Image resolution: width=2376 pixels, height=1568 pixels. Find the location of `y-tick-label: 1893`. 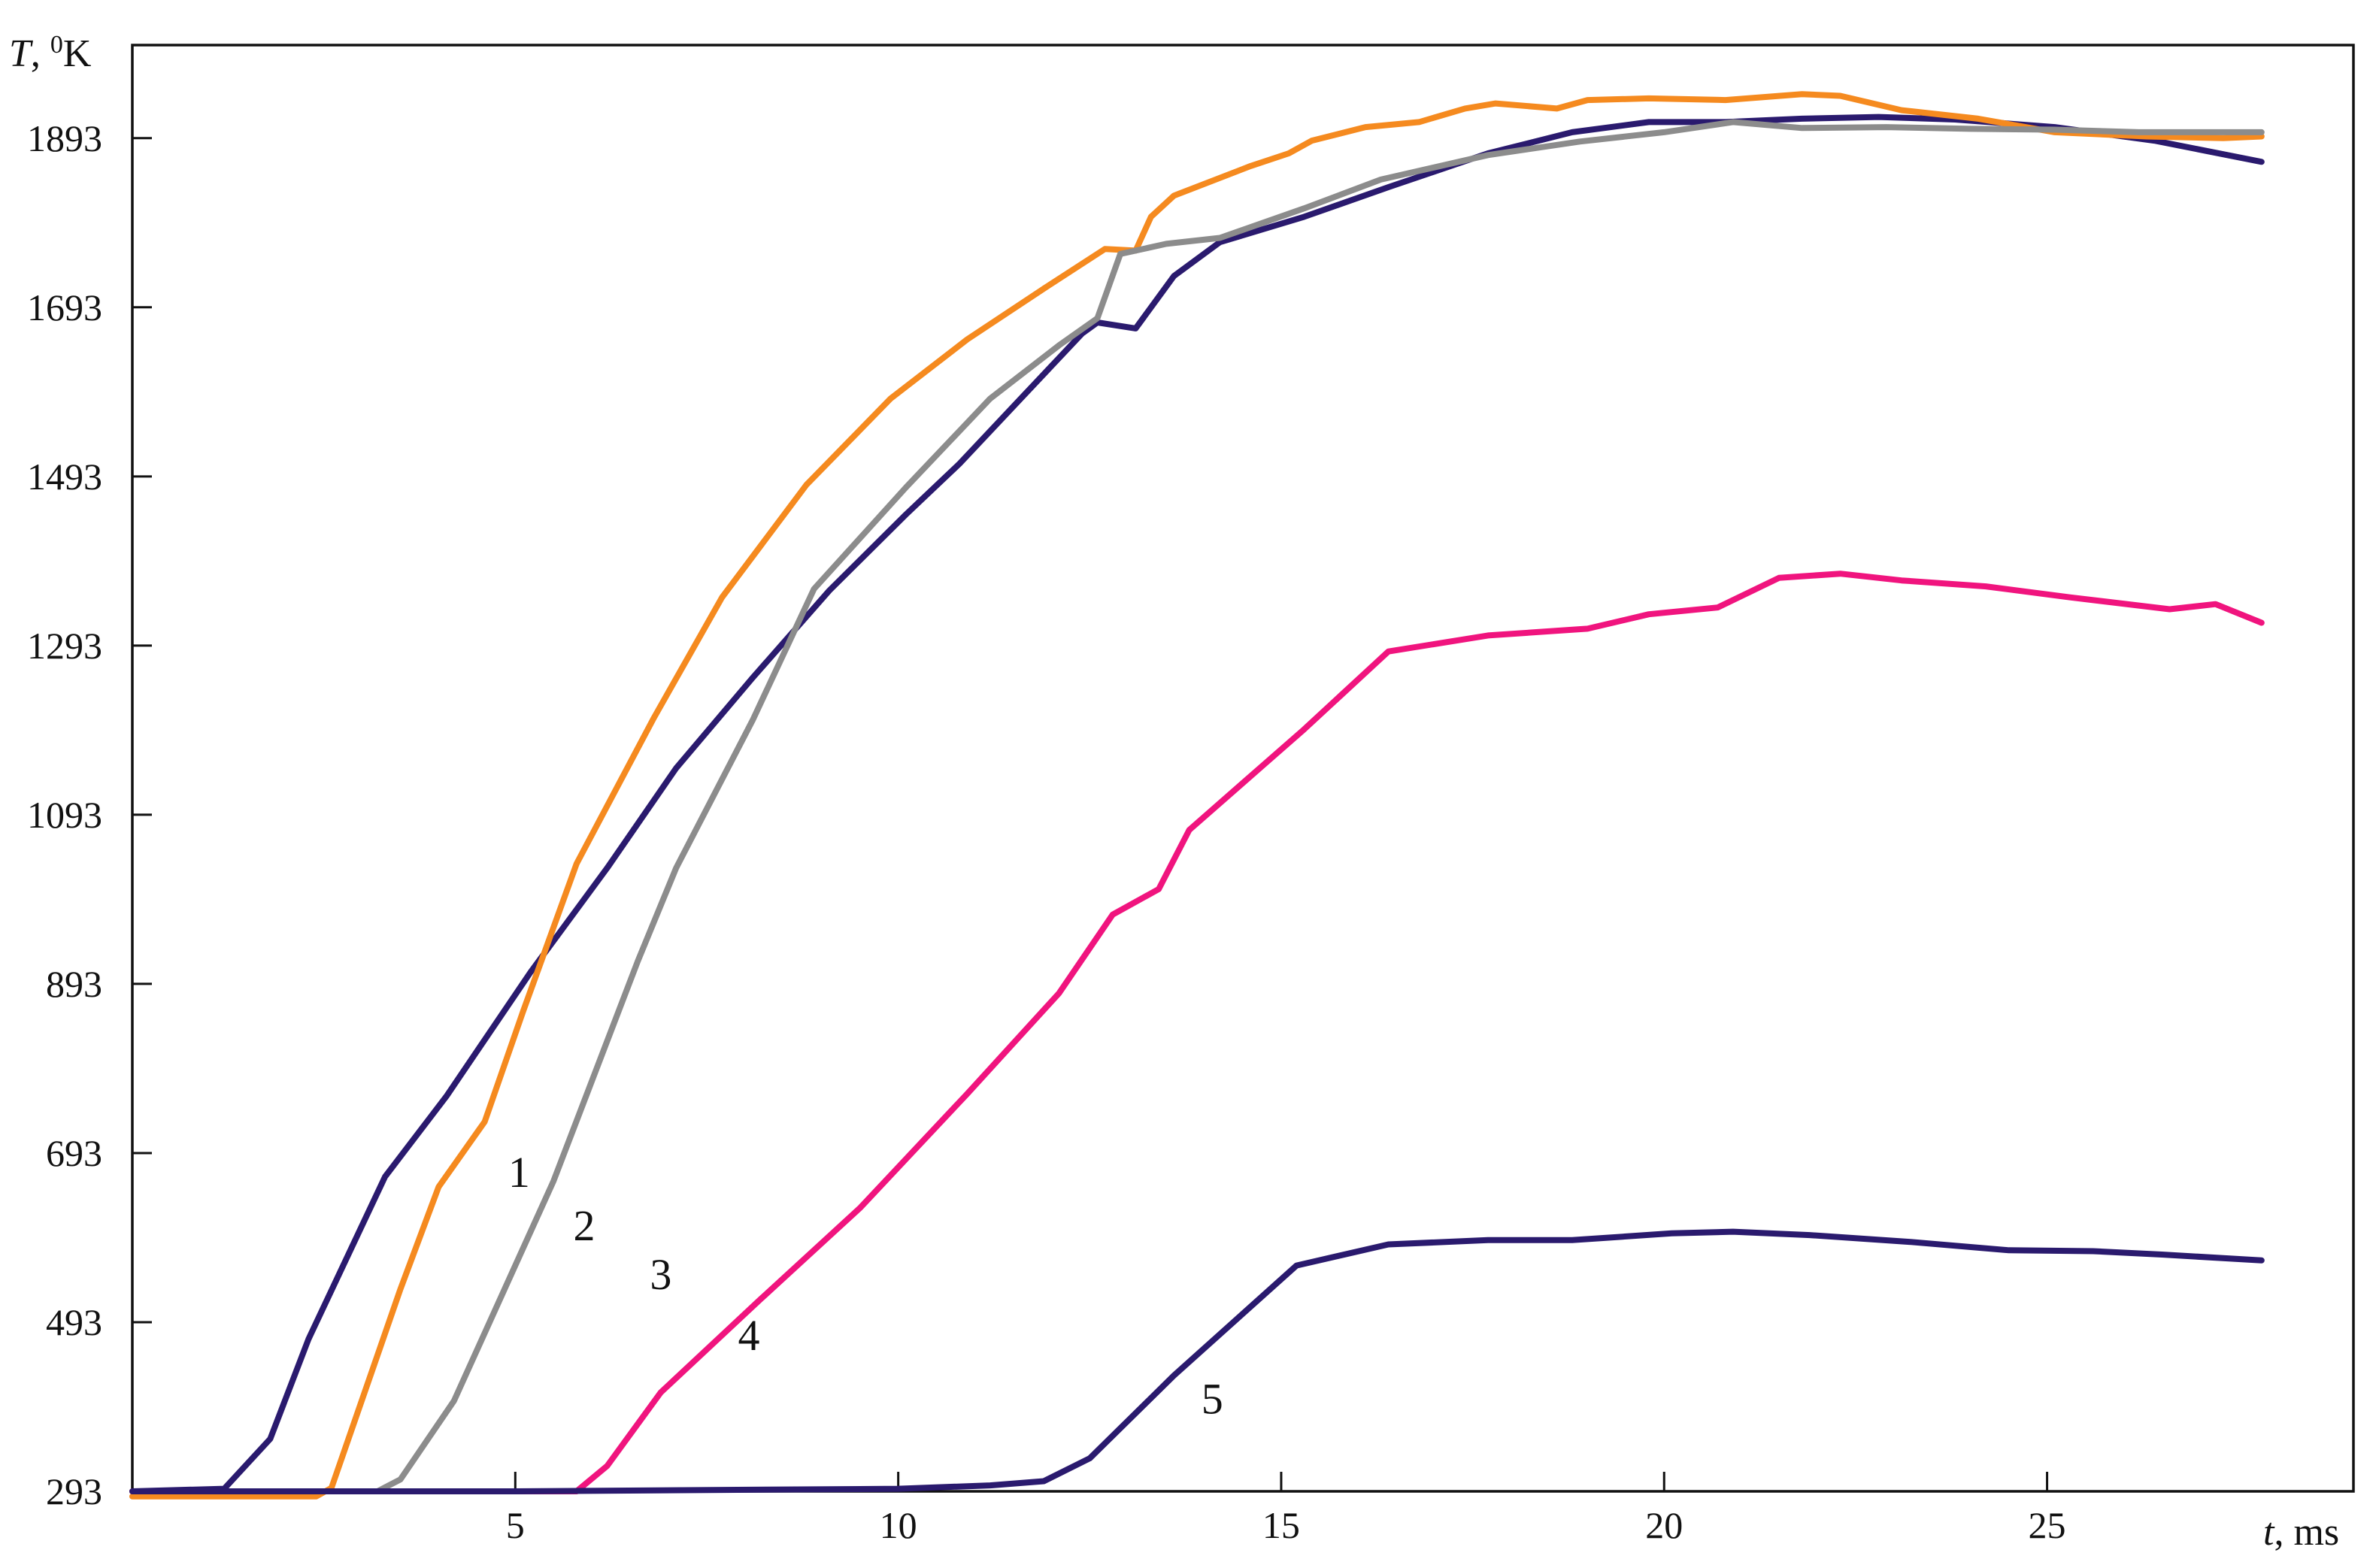

y-tick-label: 1893 is located at coordinates (64, 138).